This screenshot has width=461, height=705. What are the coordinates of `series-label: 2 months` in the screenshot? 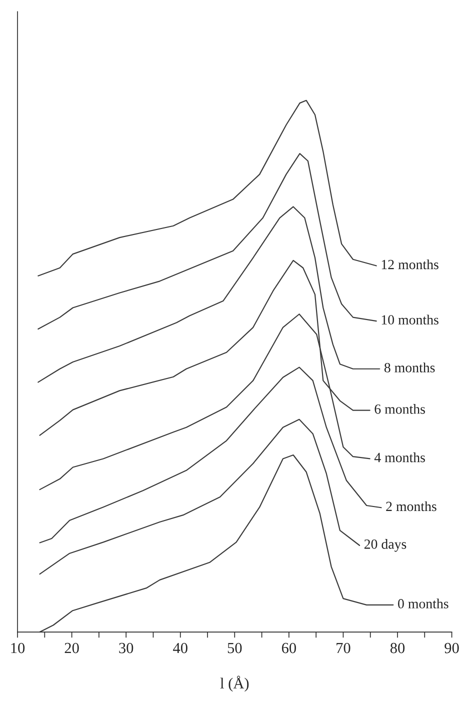 It's located at (411, 506).